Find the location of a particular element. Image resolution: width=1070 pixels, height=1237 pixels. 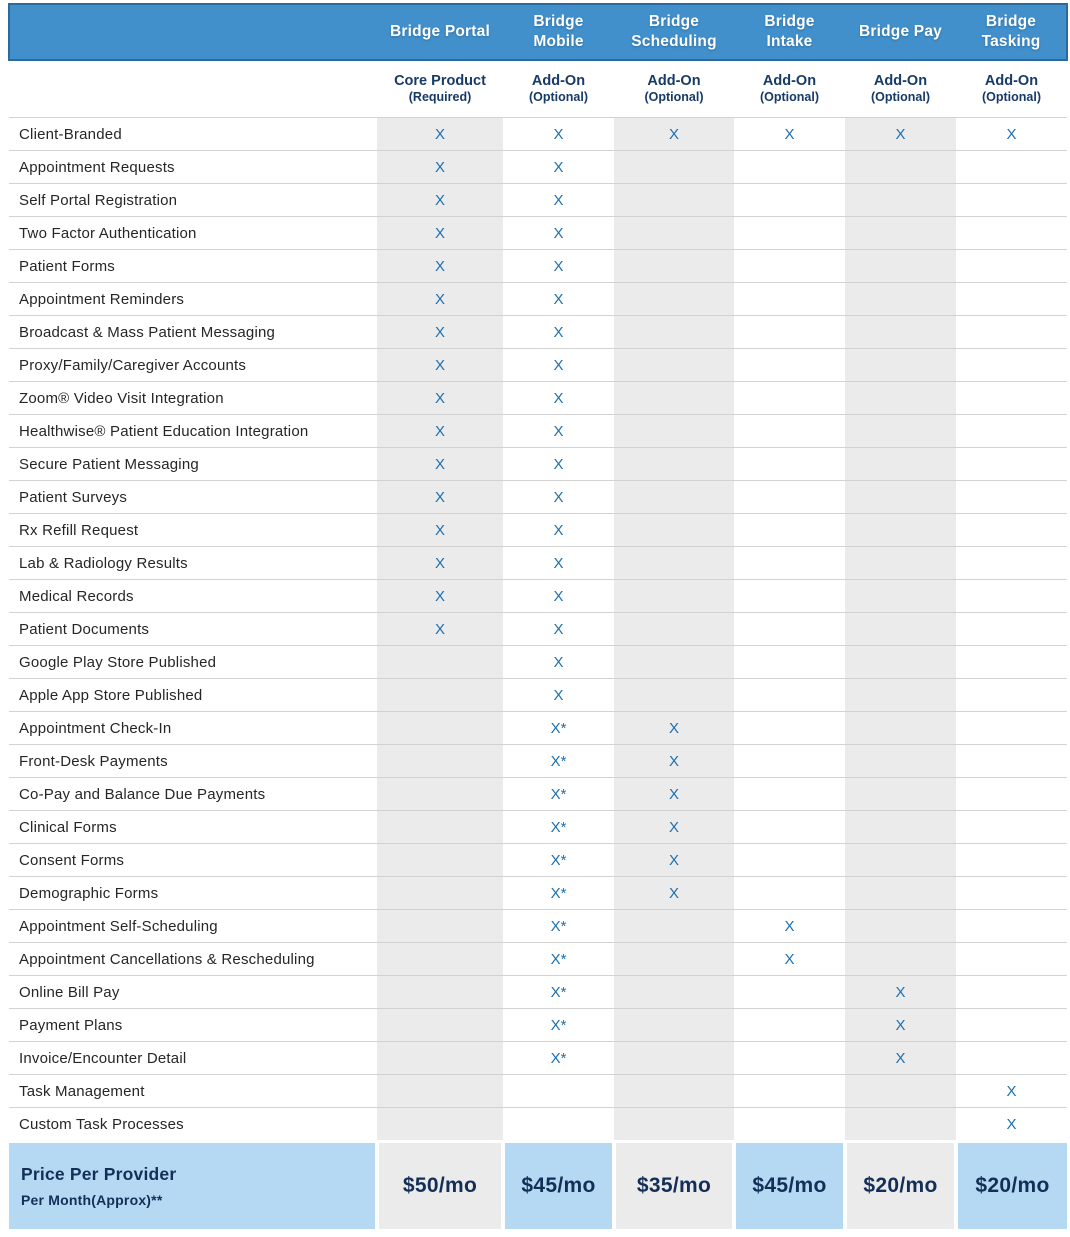

feature-name: Payment Plans is located at coordinates (193, 1025).